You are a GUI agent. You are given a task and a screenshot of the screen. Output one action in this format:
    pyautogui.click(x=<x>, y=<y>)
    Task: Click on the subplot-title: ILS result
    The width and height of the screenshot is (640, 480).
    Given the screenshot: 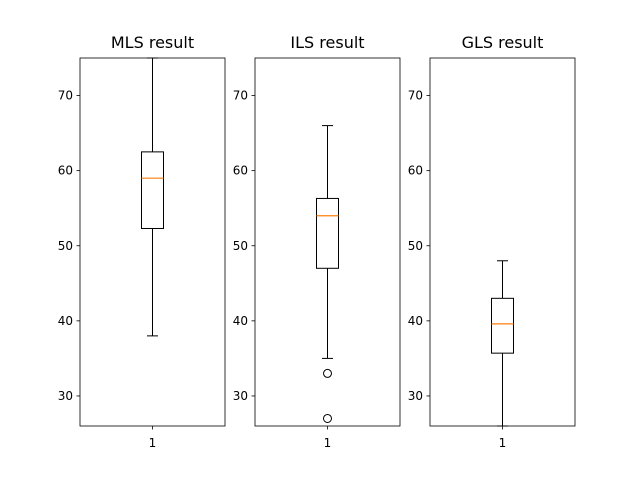 What is the action you would take?
    pyautogui.click(x=327, y=42)
    